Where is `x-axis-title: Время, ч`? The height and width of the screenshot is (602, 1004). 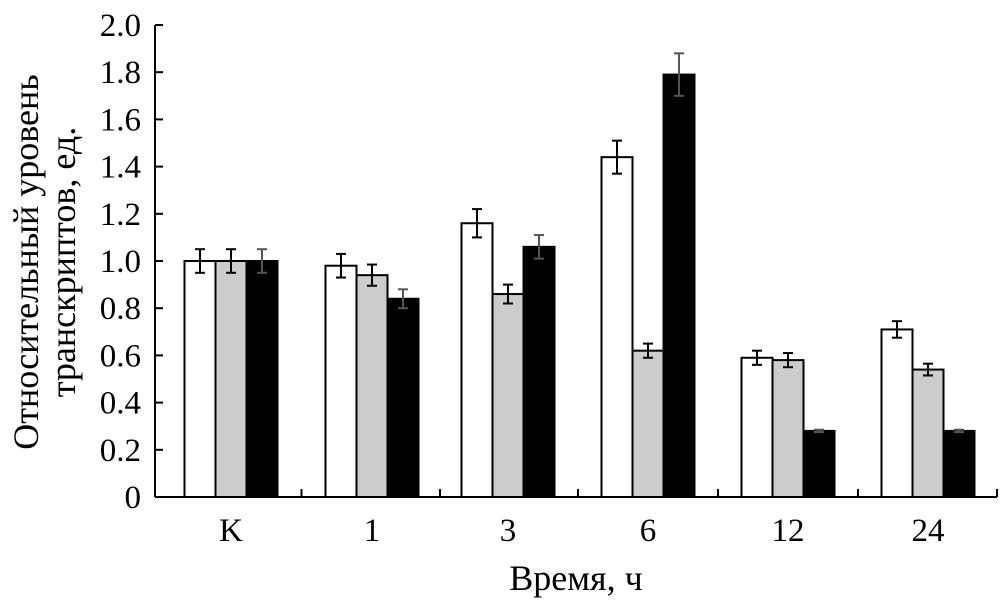 x-axis-title: Время, ч is located at coordinates (575, 578).